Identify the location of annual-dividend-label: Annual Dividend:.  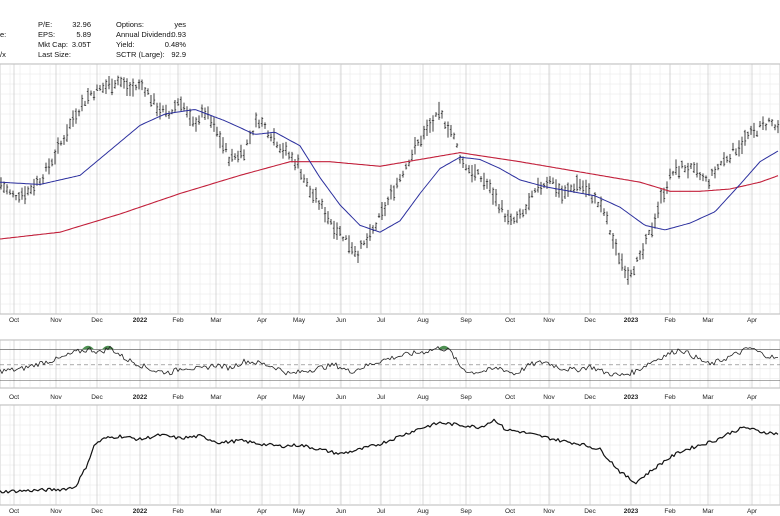
(144, 34).